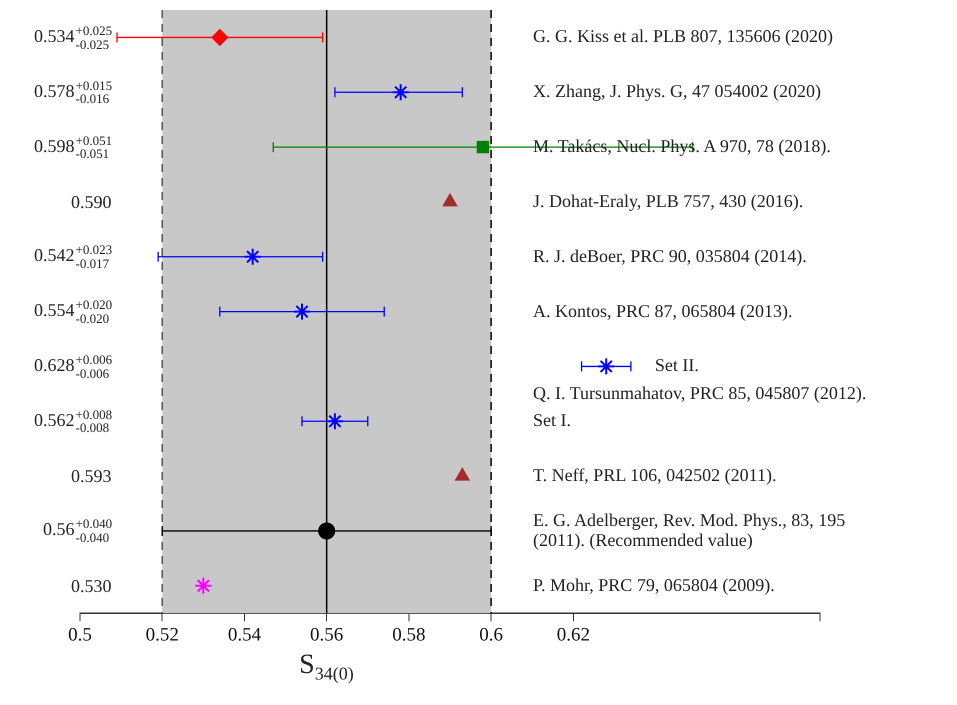  What do you see at coordinates (552, 421) in the screenshot?
I see `y2-tick-label: Set I.` at bounding box center [552, 421].